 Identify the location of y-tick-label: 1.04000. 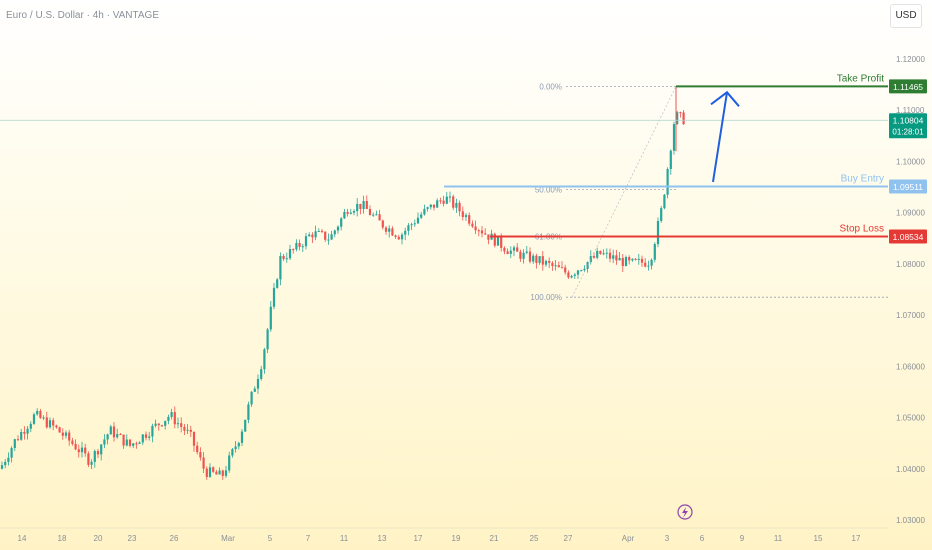
(910, 469).